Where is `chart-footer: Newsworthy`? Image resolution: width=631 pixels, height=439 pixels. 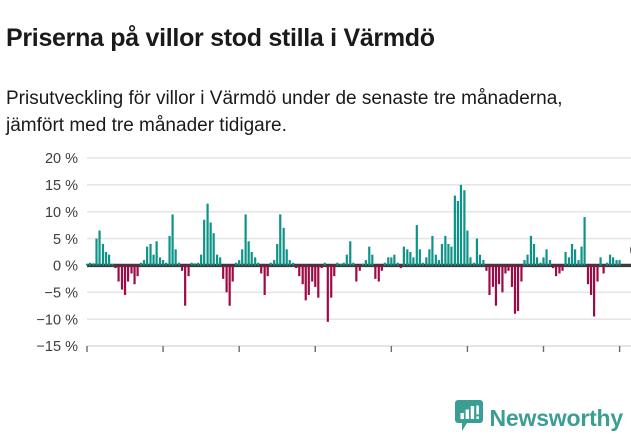 chart-footer: Newsworthy is located at coordinates (315, 417).